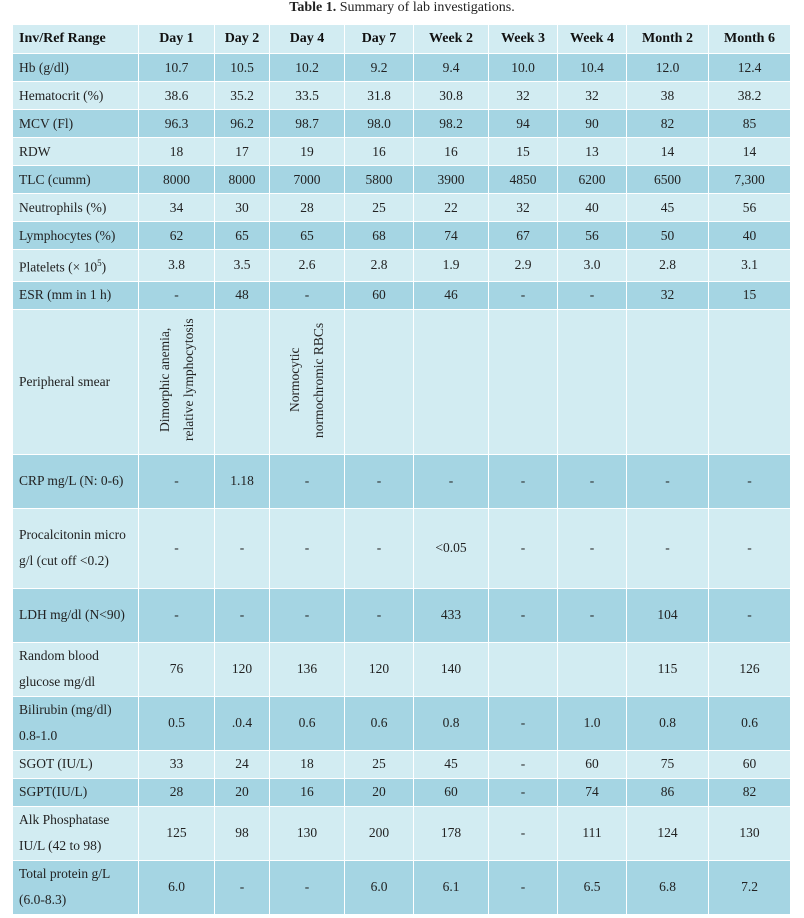  What do you see at coordinates (451, 887) in the screenshot?
I see `table-cell: 6.1` at bounding box center [451, 887].